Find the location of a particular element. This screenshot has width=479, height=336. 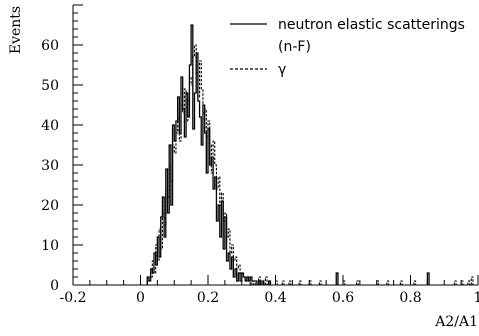

x-tick-label: 0.4 is located at coordinates (275, 298).